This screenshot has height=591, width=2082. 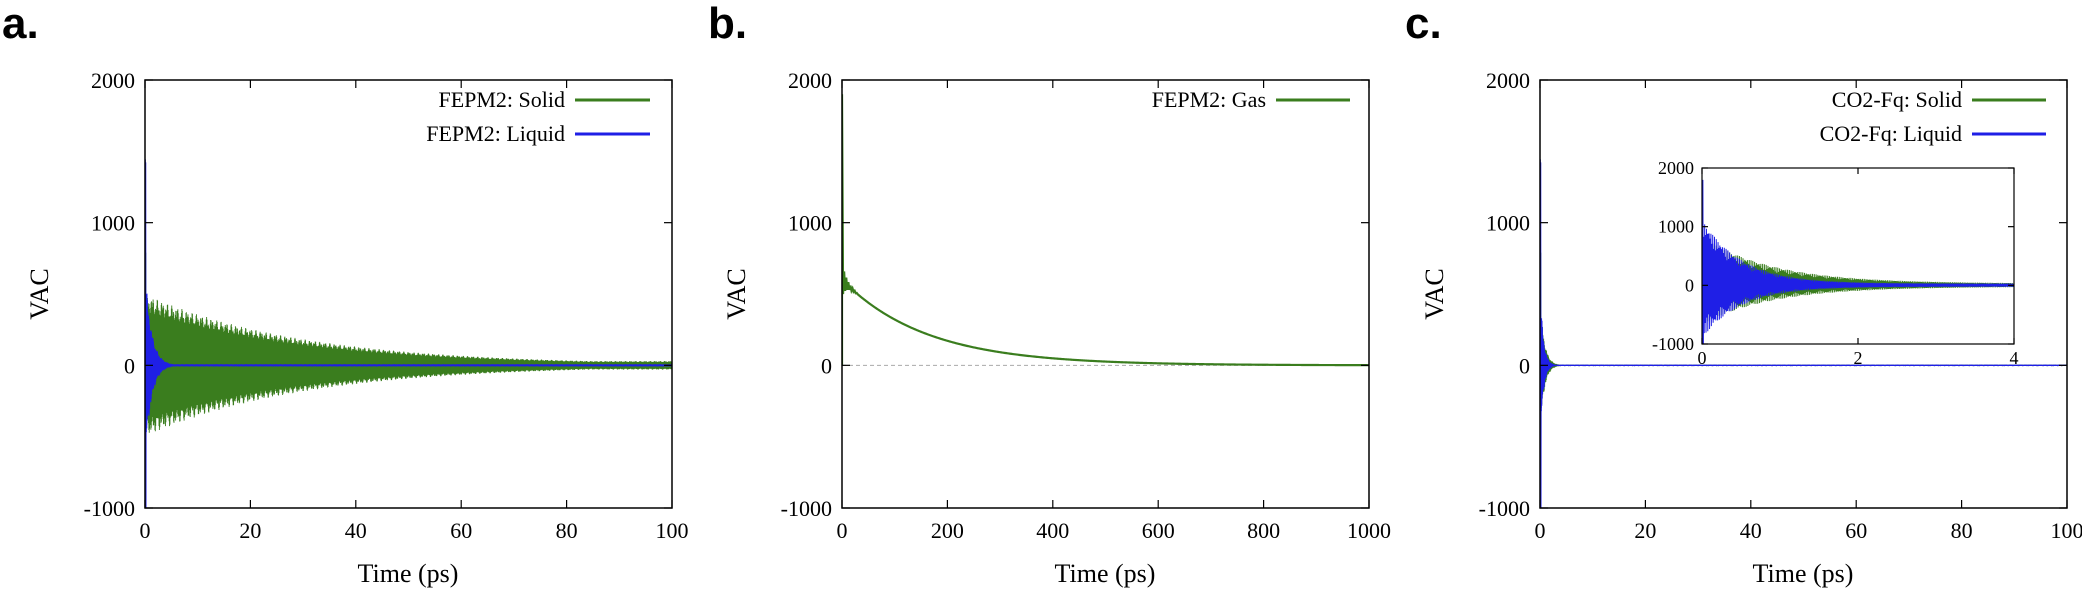 I want to click on panel-c-label: c., so click(x=1423, y=24).